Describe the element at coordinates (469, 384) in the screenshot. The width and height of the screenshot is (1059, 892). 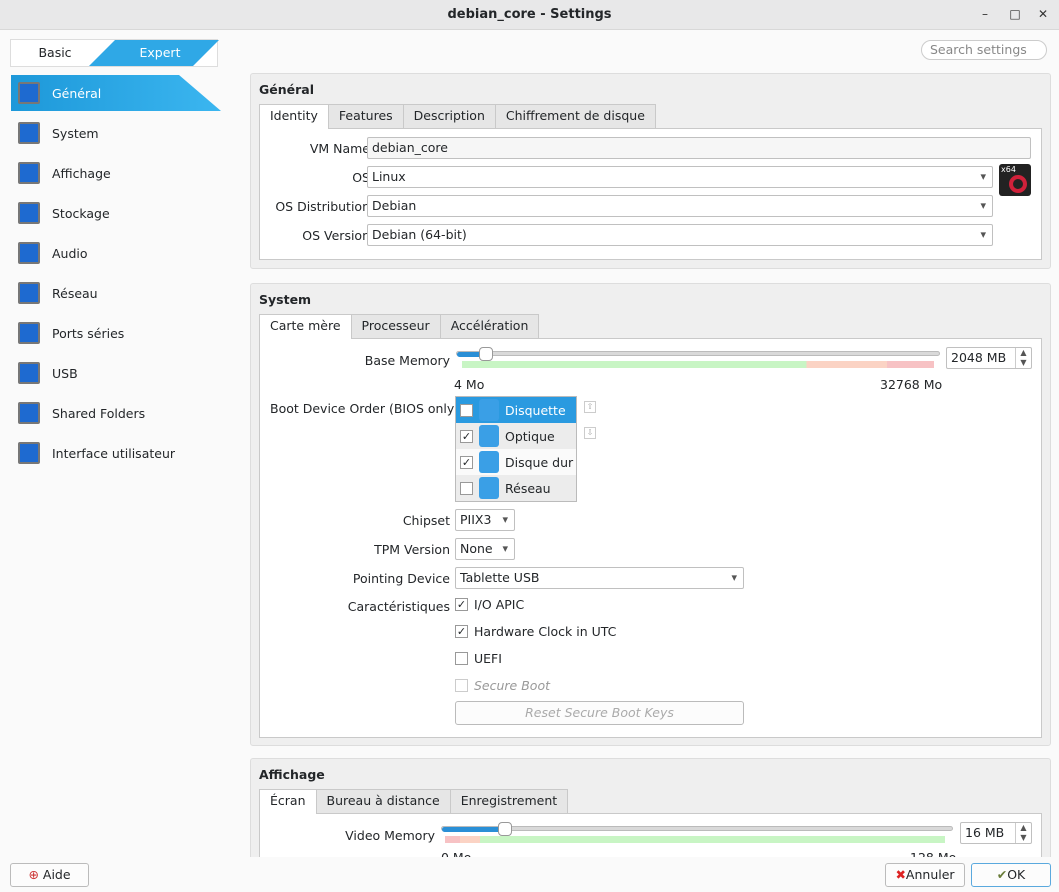
I see `memory-min-label: 4 Mo` at that location.